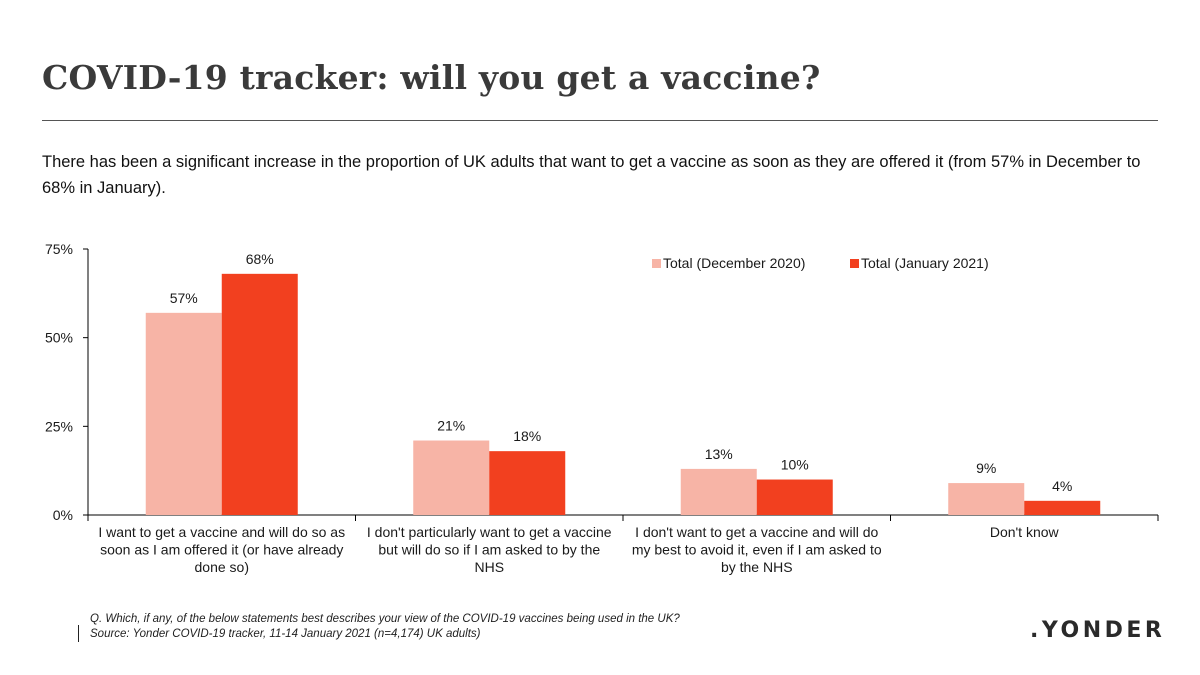  Describe the element at coordinates (260, 259) in the screenshot. I see `data-label: 68%` at that location.